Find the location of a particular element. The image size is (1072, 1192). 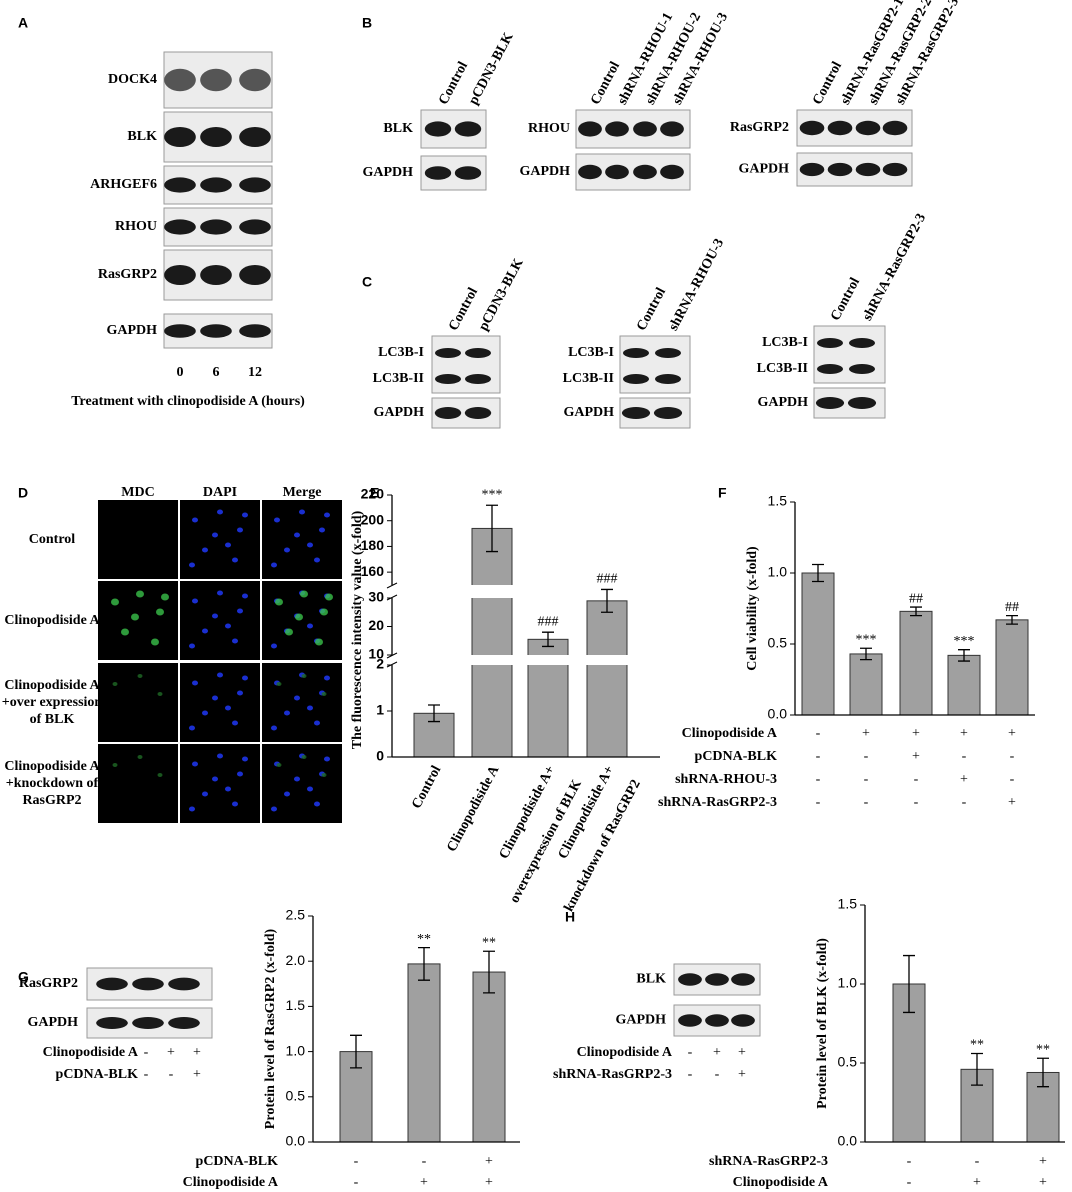

lane-label: shRNA-RHOU-3 is located at coordinates (696, 284).